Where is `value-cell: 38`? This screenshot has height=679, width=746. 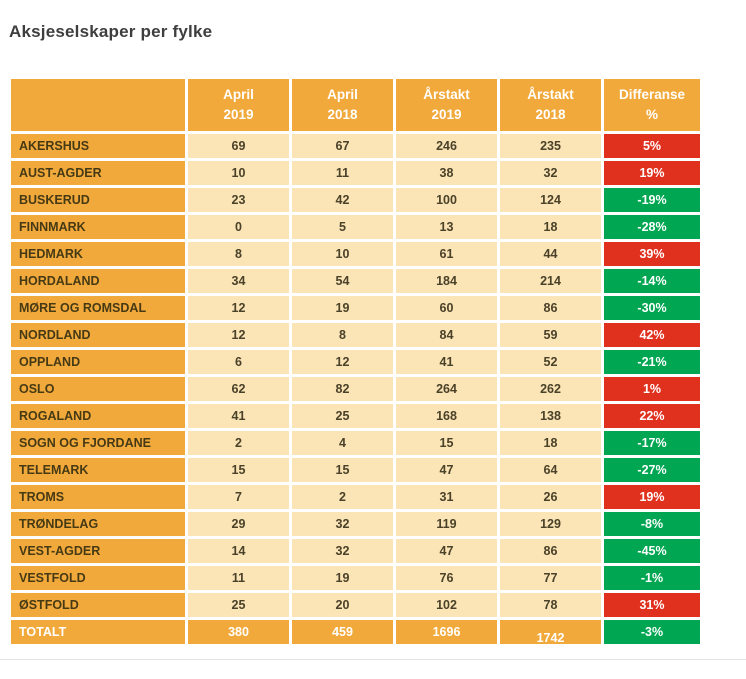
value-cell: 38 is located at coordinates (446, 173).